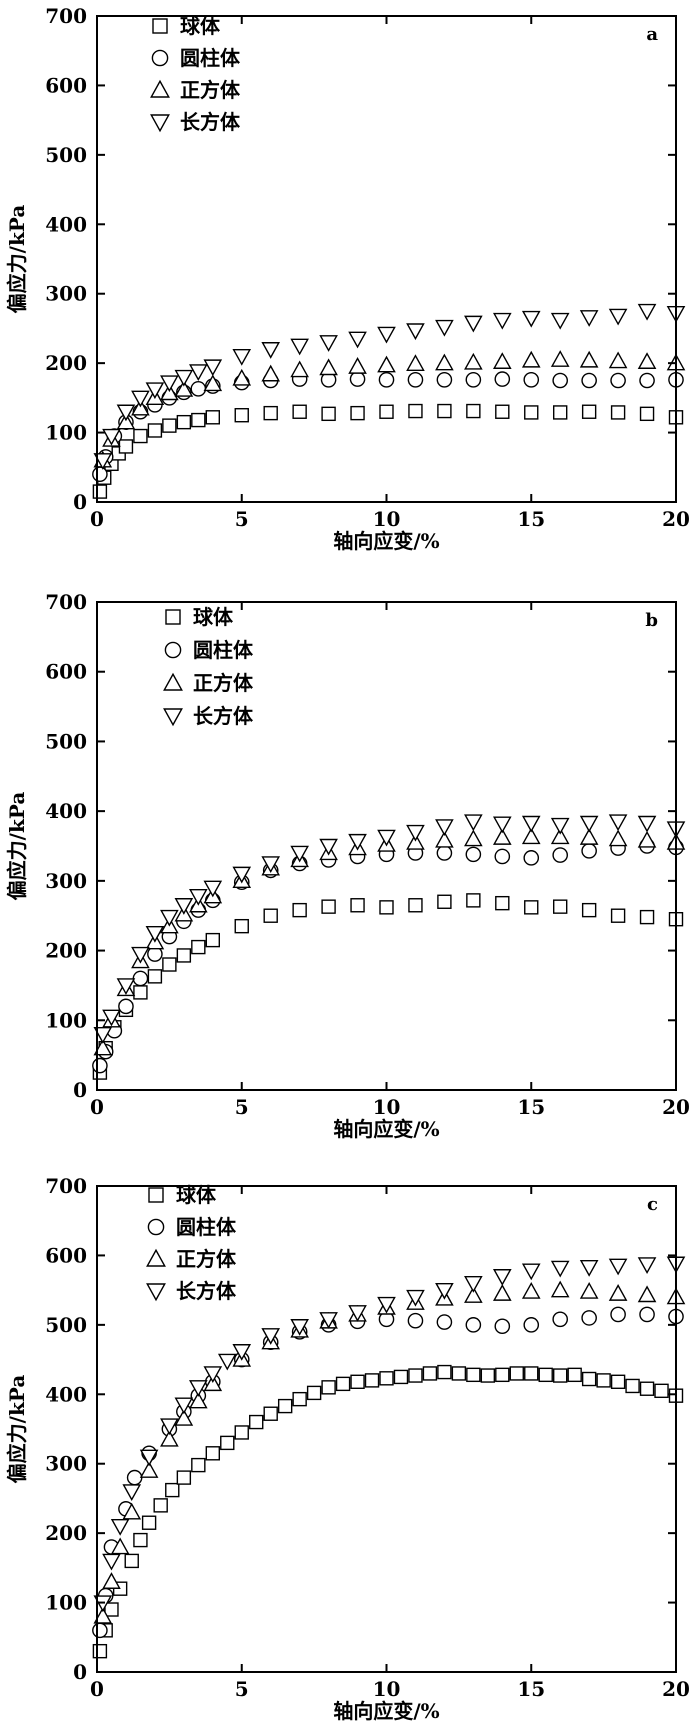  Describe the element at coordinates (242, 1107) in the screenshot. I see `x-tick-label: 5` at that location.